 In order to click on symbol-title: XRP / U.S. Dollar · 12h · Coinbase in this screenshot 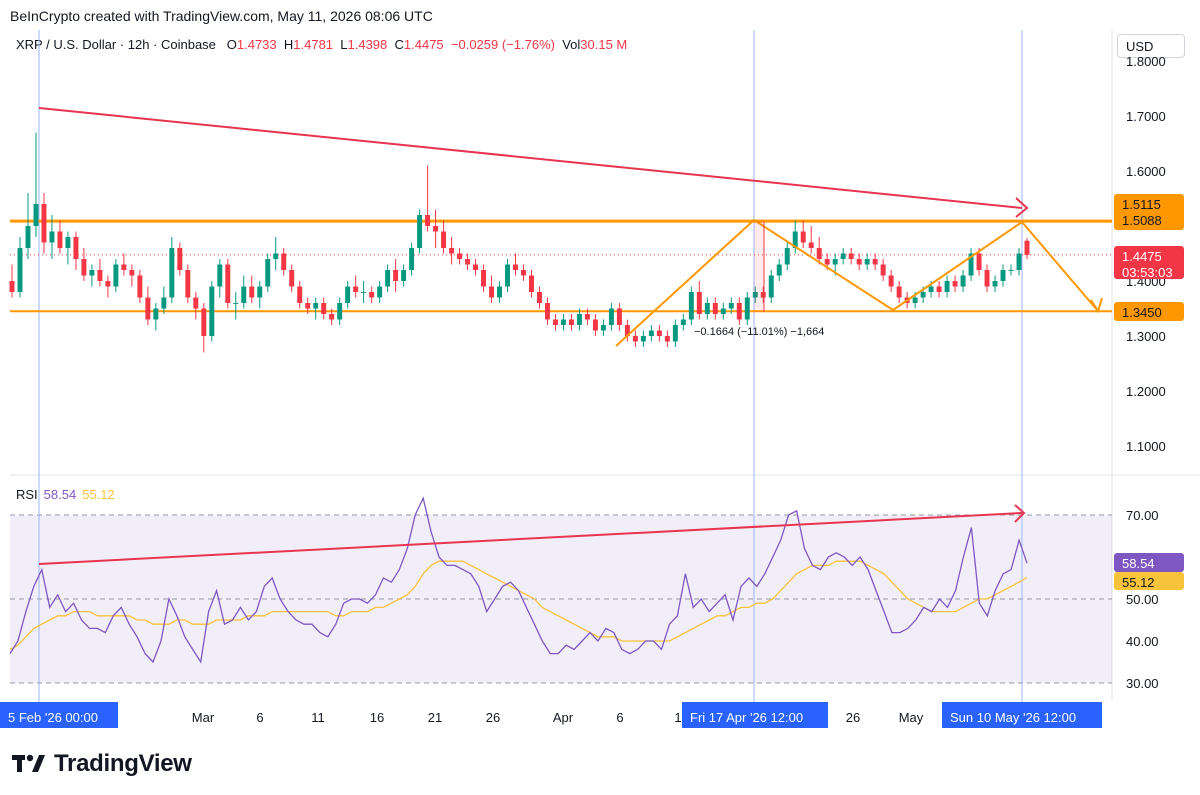, I will do `click(116, 44)`.